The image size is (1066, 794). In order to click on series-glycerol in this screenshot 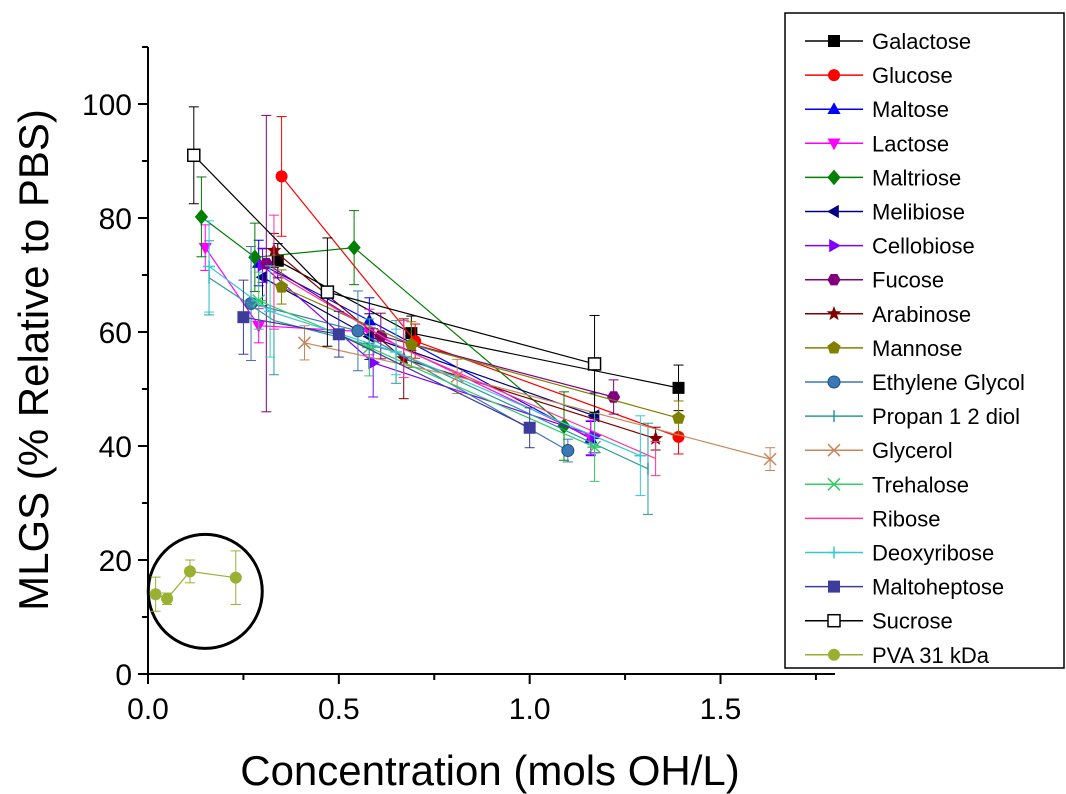, I will do `click(537, 398)`.